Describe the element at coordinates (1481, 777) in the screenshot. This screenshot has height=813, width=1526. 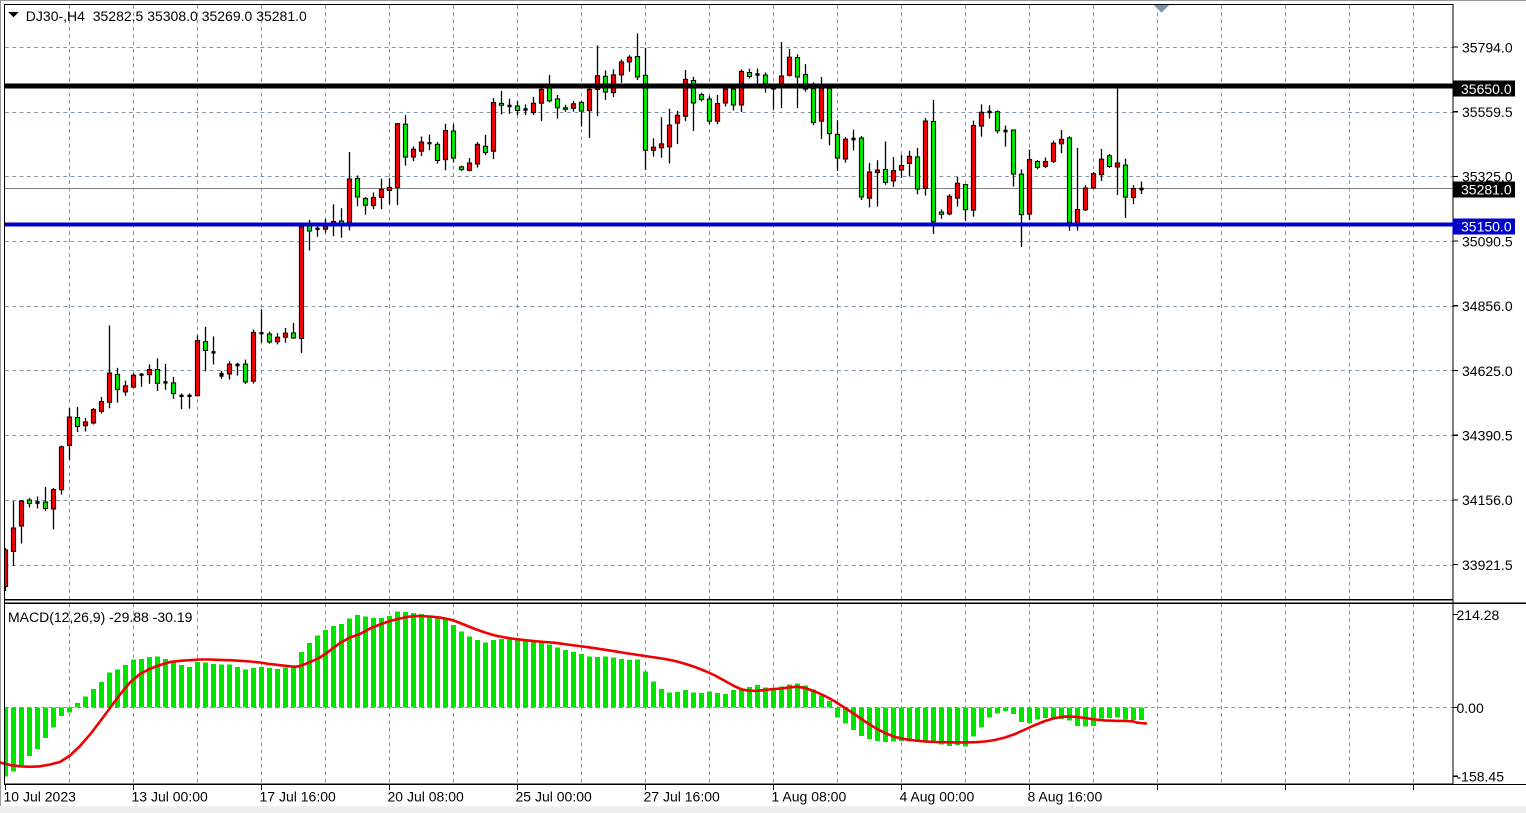
I see `svg-text: -158.45` at that location.